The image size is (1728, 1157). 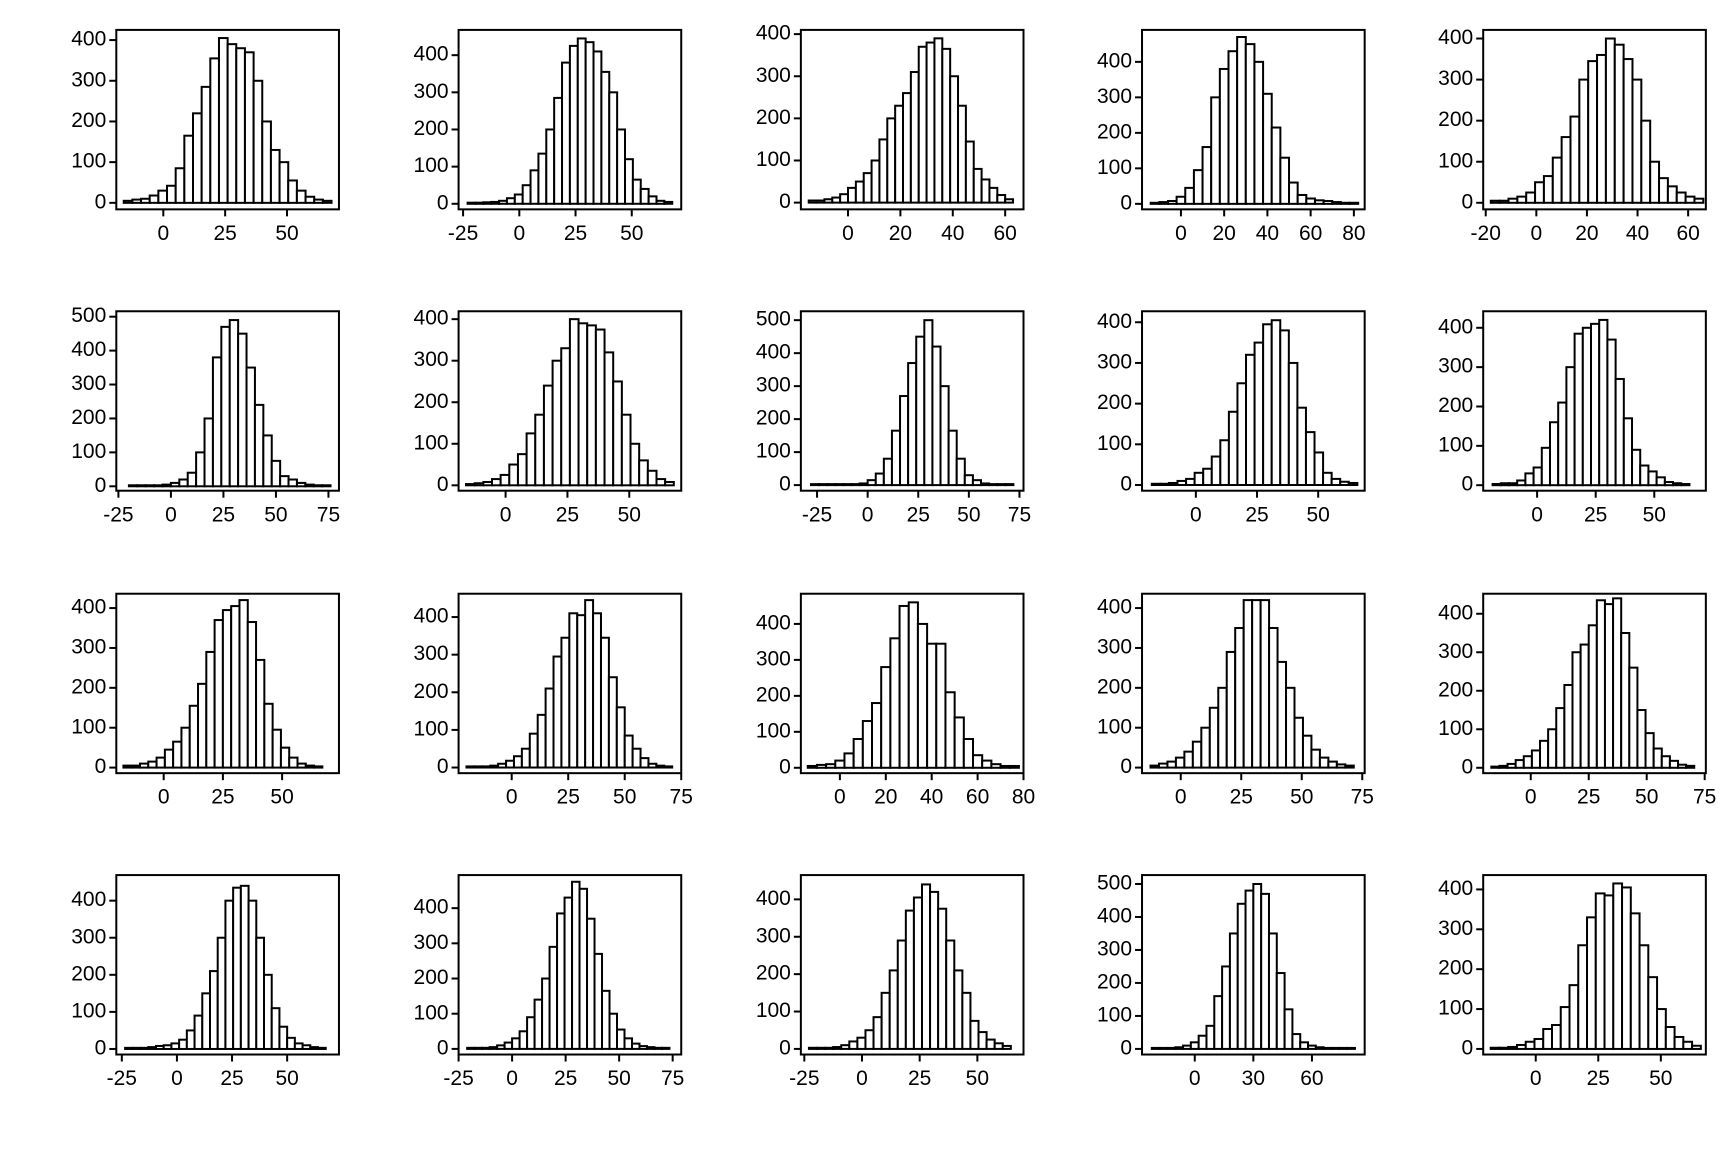 I want to click on x-tick-label: 60, so click(x=1004, y=233).